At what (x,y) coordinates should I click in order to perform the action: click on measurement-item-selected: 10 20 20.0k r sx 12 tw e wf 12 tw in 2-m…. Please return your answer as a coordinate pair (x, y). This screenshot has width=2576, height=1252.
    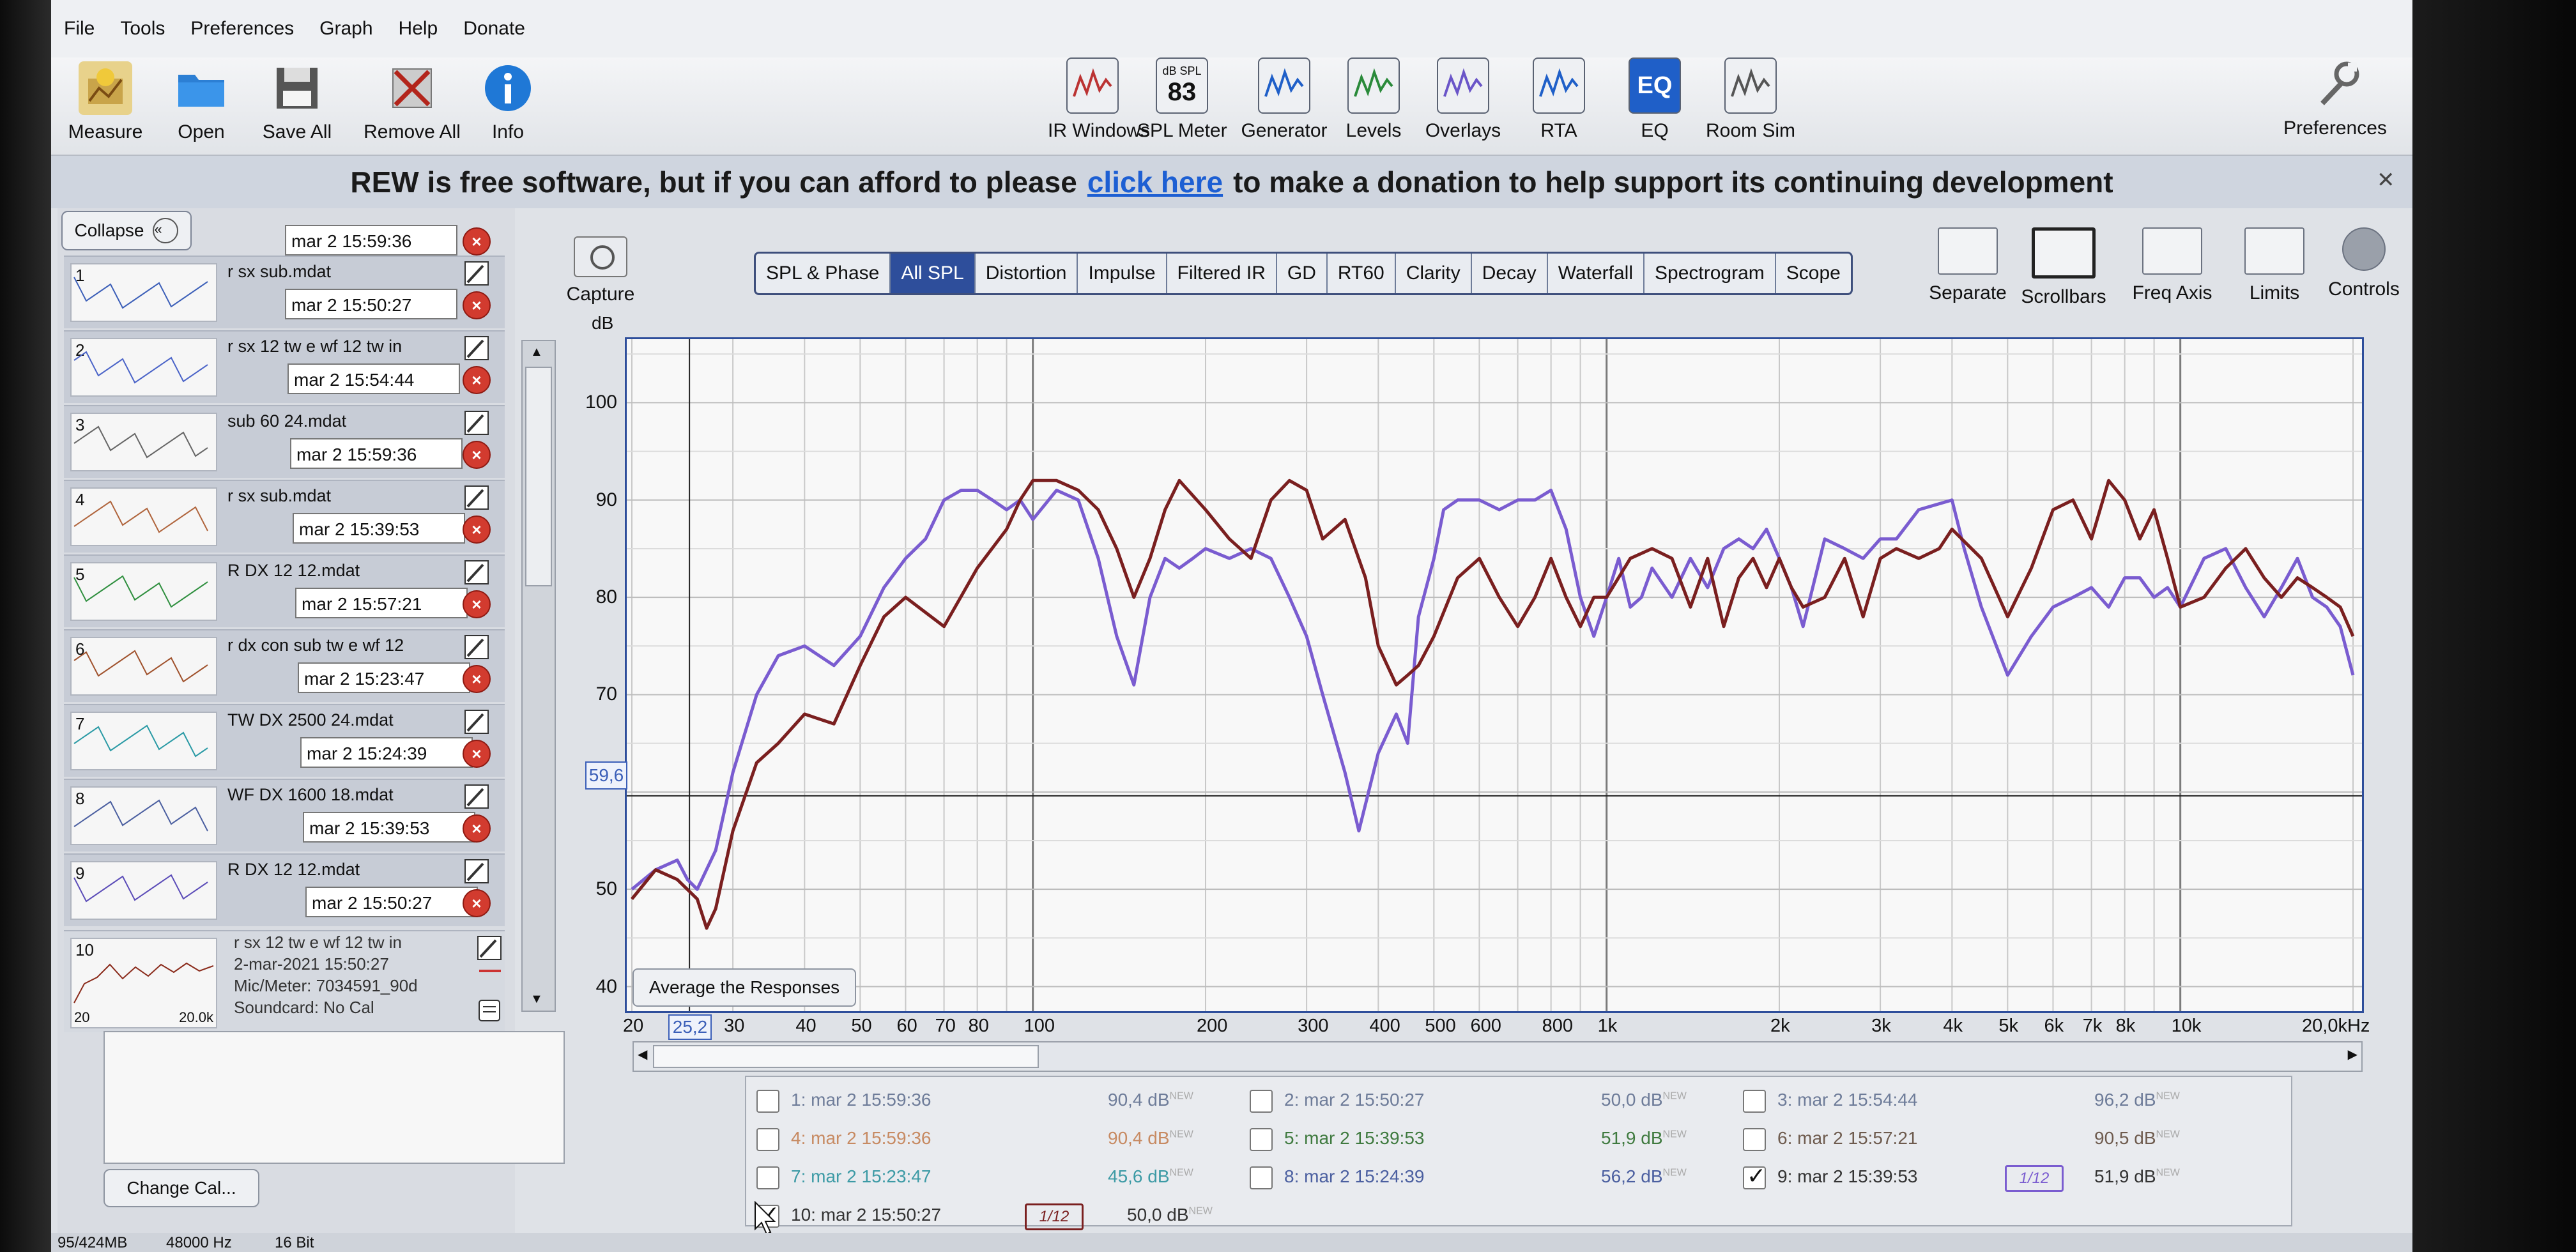
    Looking at the image, I should click on (284, 981).